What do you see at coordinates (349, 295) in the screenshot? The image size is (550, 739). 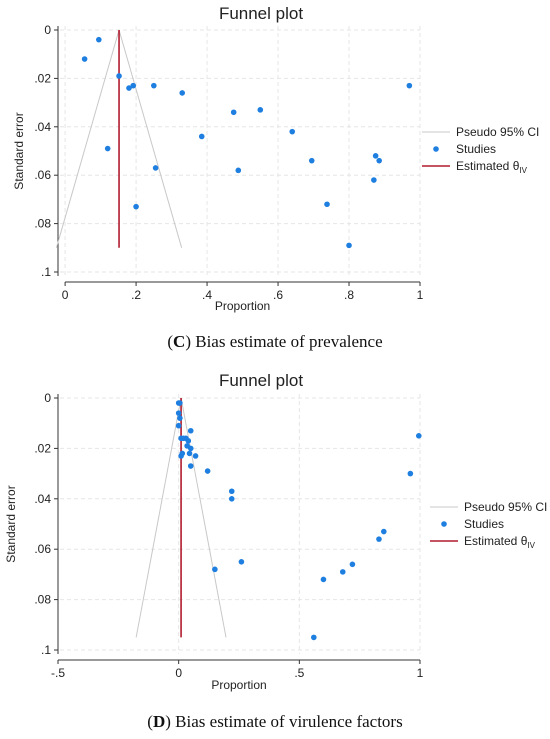 I see `x-tick-label: .8` at bounding box center [349, 295].